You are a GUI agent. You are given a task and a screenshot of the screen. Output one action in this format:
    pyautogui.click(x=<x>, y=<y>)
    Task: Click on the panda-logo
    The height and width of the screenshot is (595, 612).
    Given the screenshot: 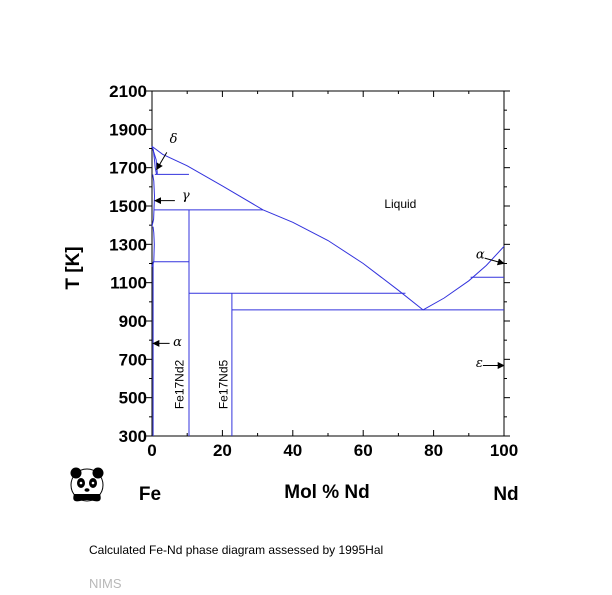 What is the action you would take?
    pyautogui.click(x=87, y=484)
    